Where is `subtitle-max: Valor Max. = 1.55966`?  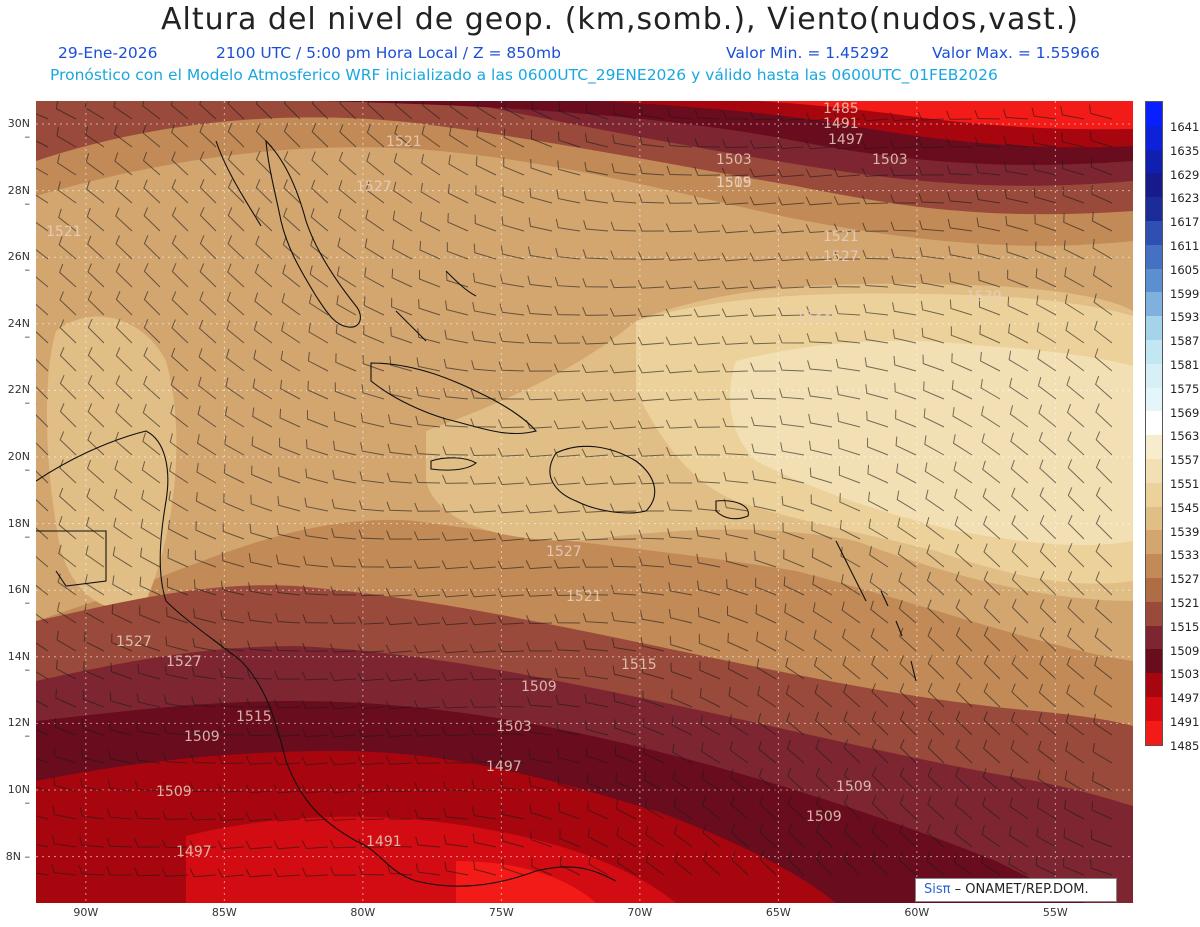
subtitle-max: Valor Max. = 1.55966 is located at coordinates (1016, 53).